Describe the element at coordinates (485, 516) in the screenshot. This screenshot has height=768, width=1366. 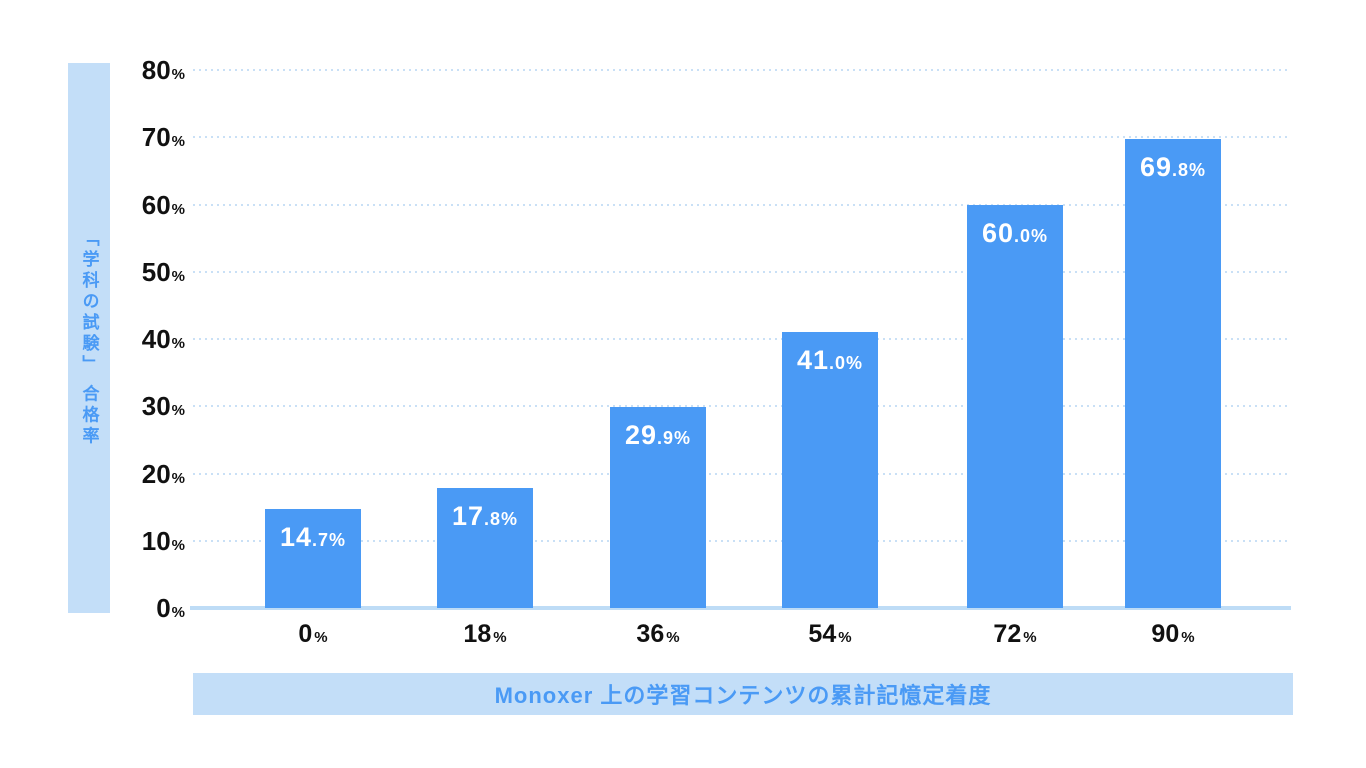
I see `bar-value-label: 17.8%` at that location.